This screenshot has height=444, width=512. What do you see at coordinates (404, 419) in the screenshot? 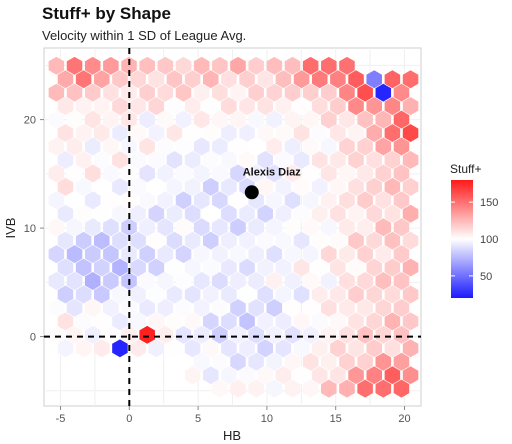
I see `x-tick-label: 20` at bounding box center [404, 419].